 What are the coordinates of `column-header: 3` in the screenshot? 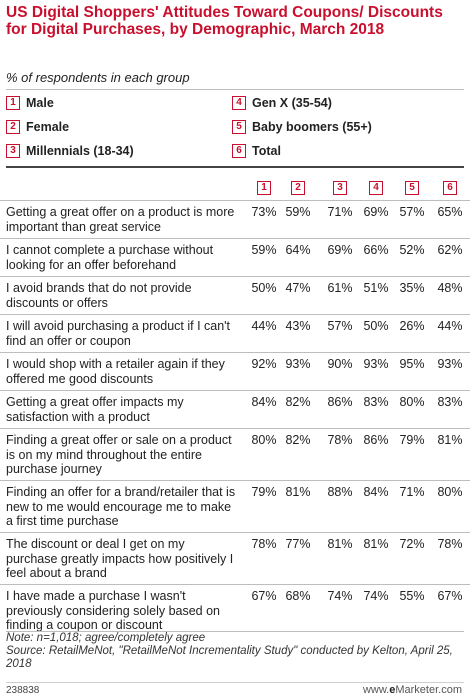 It's located at (340, 186).